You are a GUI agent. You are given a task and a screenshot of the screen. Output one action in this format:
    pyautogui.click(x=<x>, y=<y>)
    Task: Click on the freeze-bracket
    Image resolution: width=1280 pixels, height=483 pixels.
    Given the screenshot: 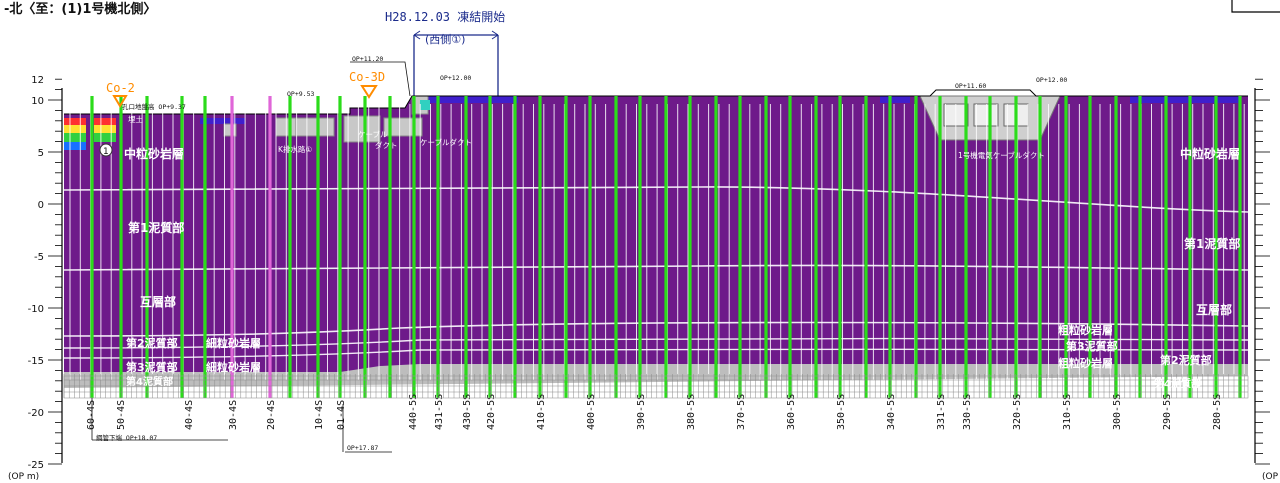 What is the action you would take?
    pyautogui.click(x=456, y=65)
    